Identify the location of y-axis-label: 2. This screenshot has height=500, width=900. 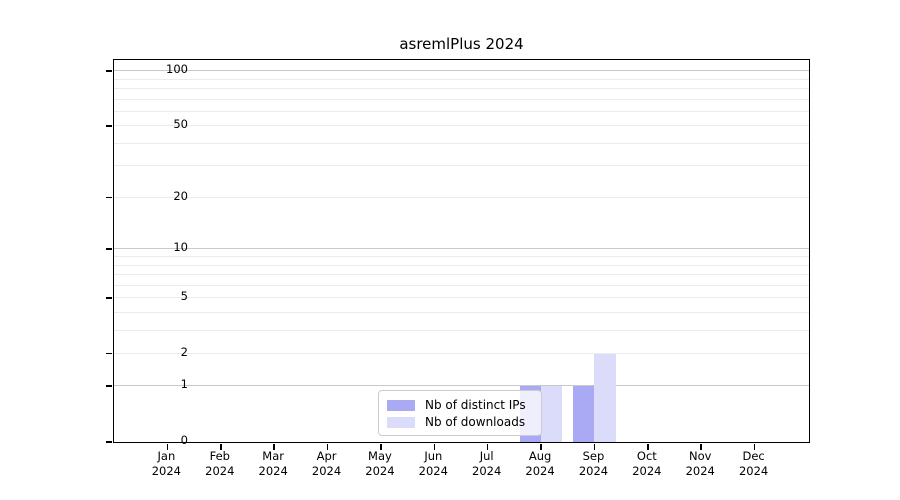
(184, 351).